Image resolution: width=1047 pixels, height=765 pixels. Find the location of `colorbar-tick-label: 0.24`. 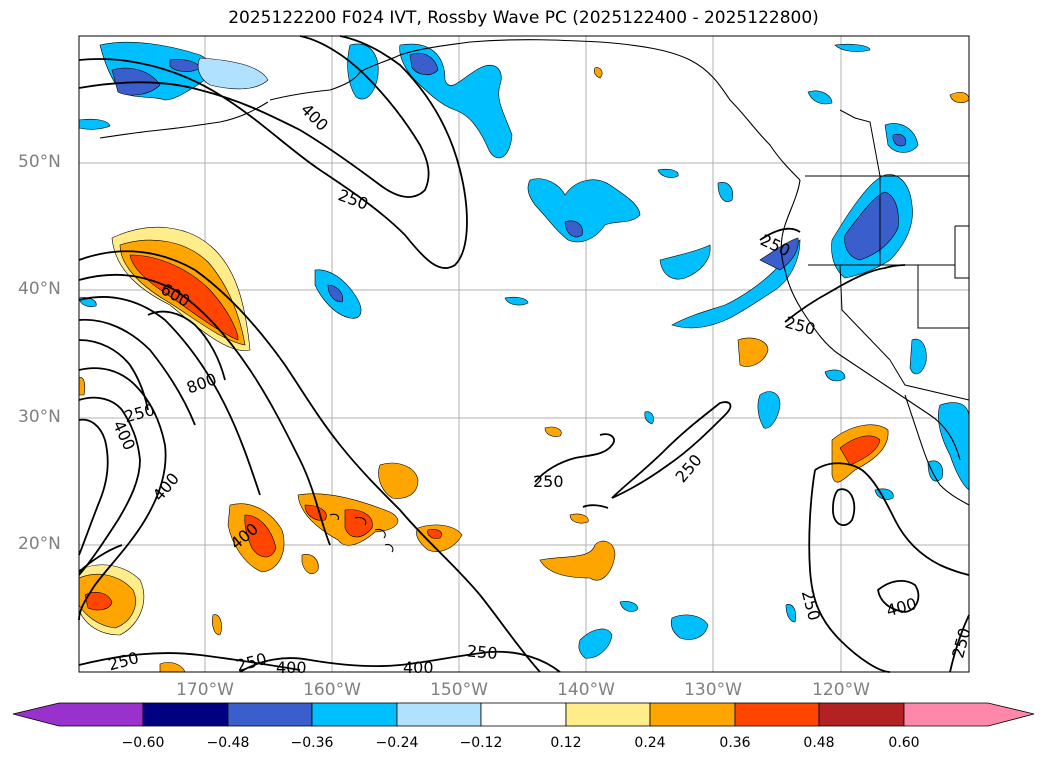

colorbar-tick-label: 0.24 is located at coordinates (650, 743).